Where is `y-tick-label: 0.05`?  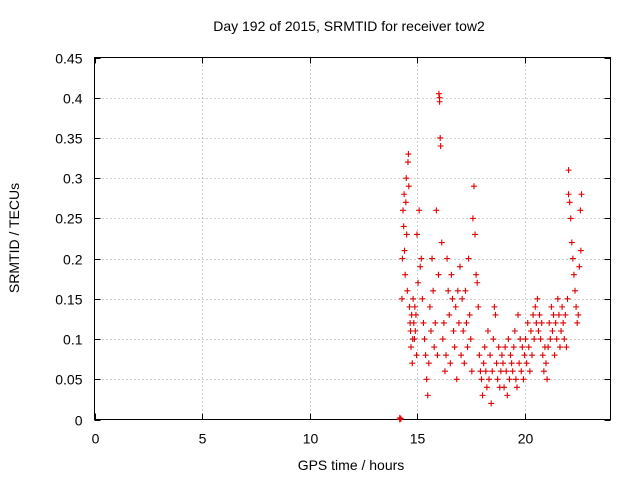
y-tick-label: 0.05 is located at coordinates (68, 380).